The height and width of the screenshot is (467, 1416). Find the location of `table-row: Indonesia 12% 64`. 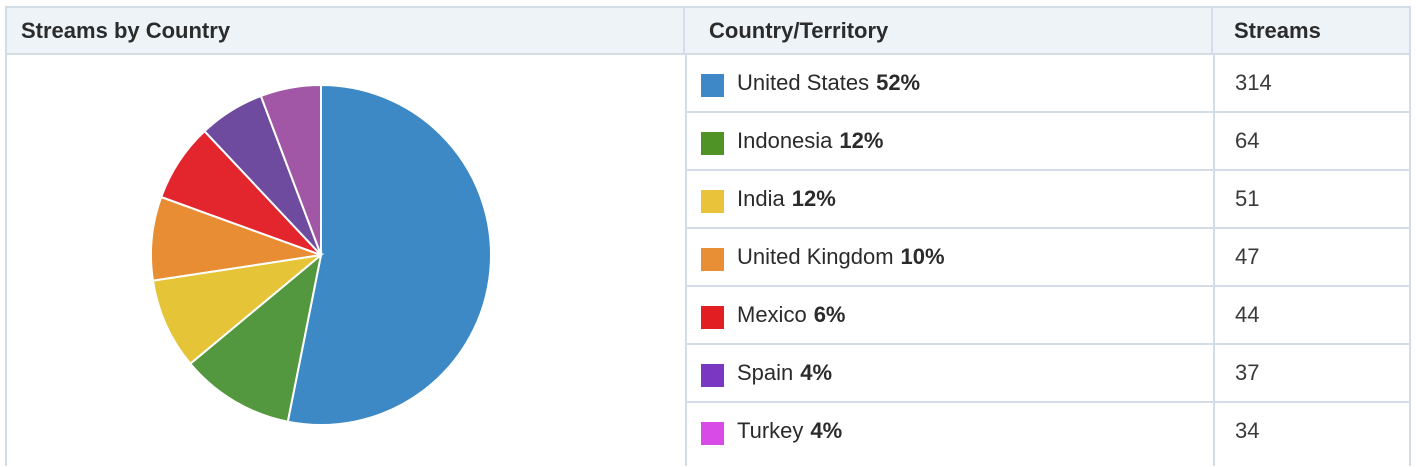

table-row: Indonesia 12% 64 is located at coordinates (1048, 142).